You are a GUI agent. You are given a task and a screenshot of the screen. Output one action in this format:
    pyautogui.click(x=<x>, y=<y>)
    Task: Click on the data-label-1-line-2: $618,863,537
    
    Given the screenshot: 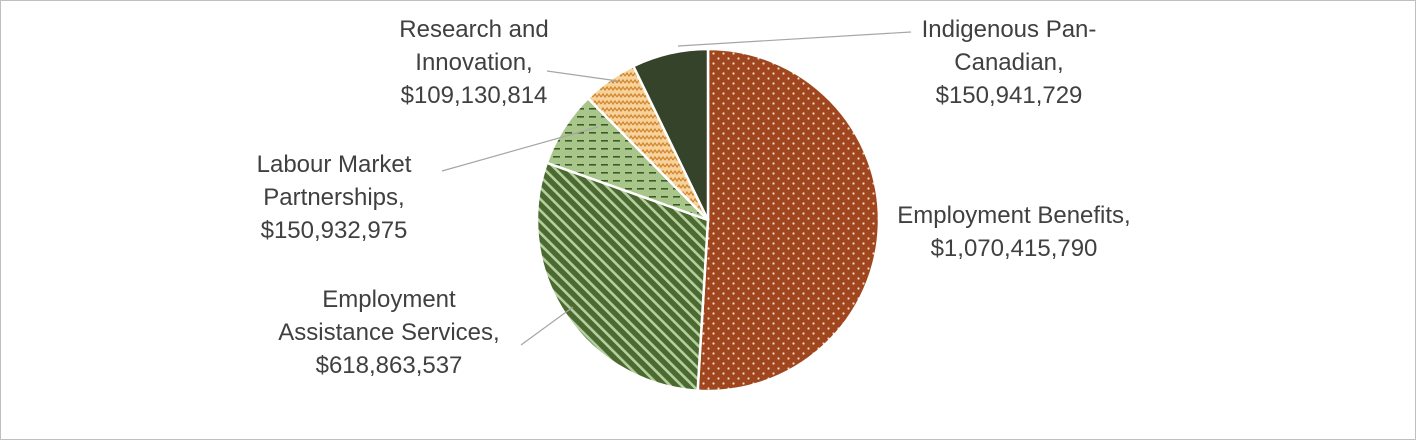 What is the action you would take?
    pyautogui.click(x=389, y=365)
    